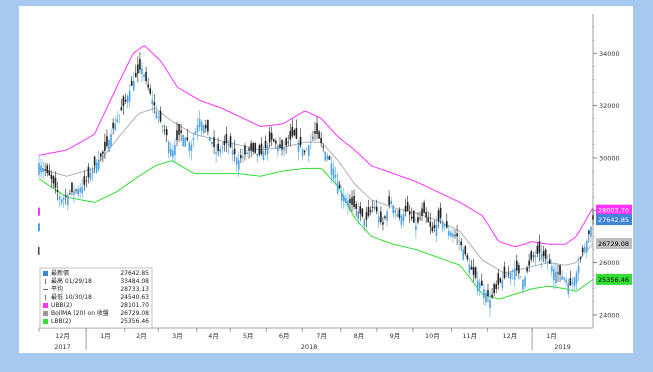 Image resolution: width=653 pixels, height=372 pixels. Describe the element at coordinates (105, 336) in the screenshot. I see `x-month-label: 1月` at that location.